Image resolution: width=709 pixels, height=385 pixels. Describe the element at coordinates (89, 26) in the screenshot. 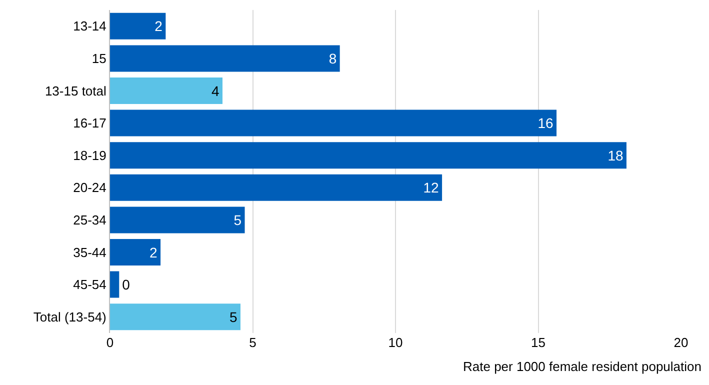

I see `y-tick-label: 13-14` at that location.